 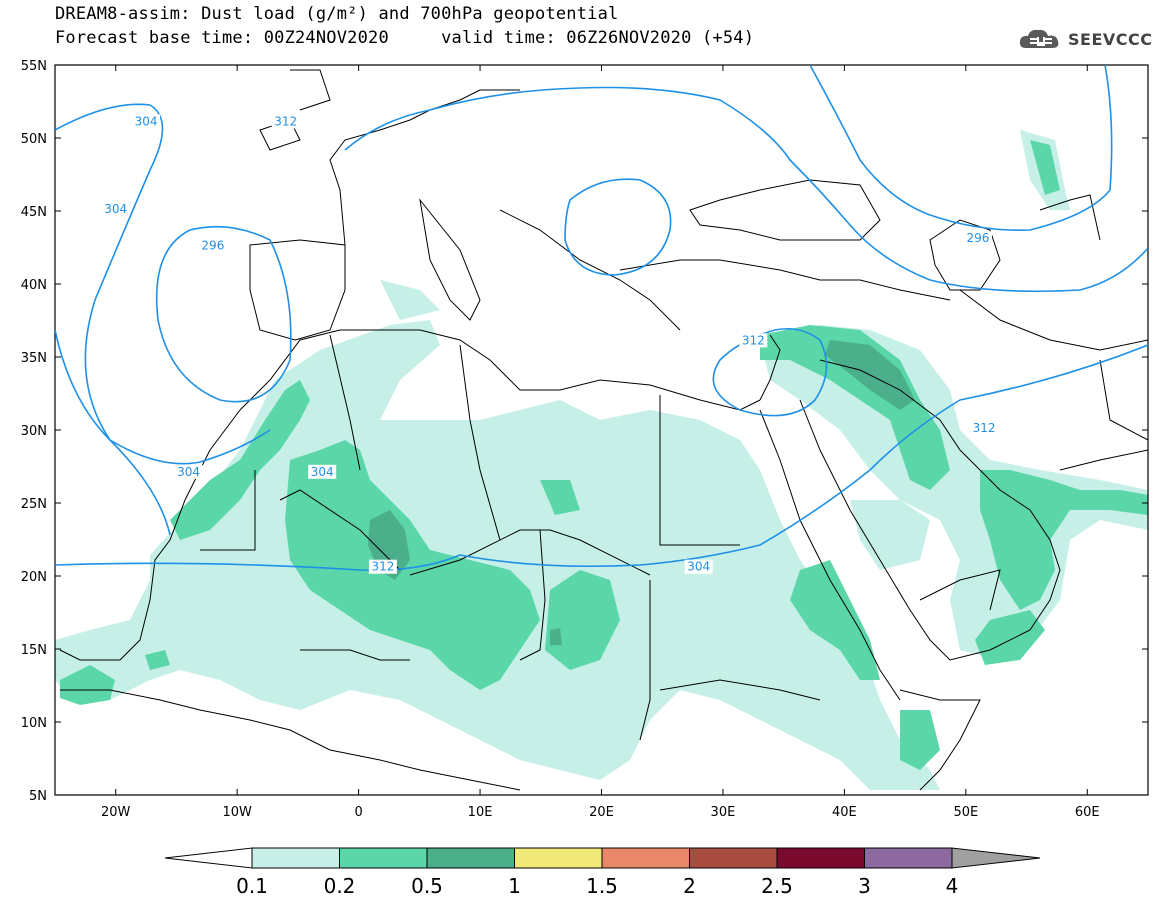 I want to click on west-europe-coast, so click(x=424, y=167).